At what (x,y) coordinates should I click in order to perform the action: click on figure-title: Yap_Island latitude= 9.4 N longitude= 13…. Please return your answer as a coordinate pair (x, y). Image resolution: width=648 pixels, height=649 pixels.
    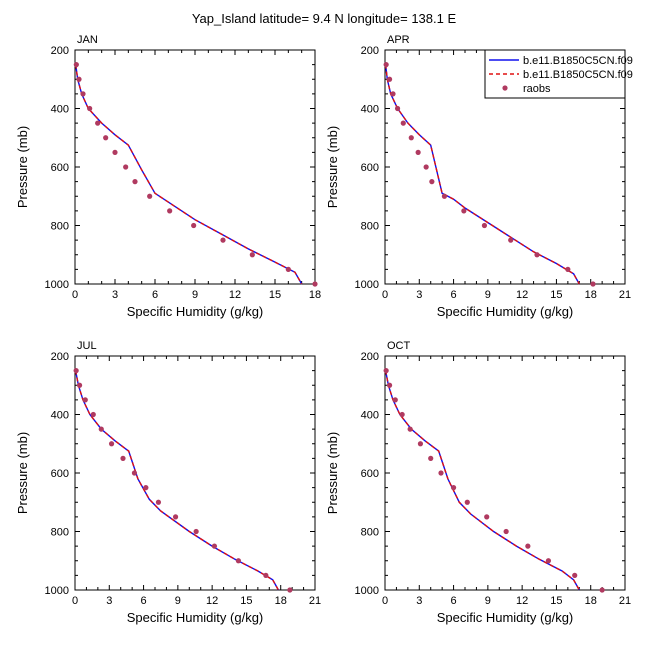
    Looking at the image, I should click on (324, 18).